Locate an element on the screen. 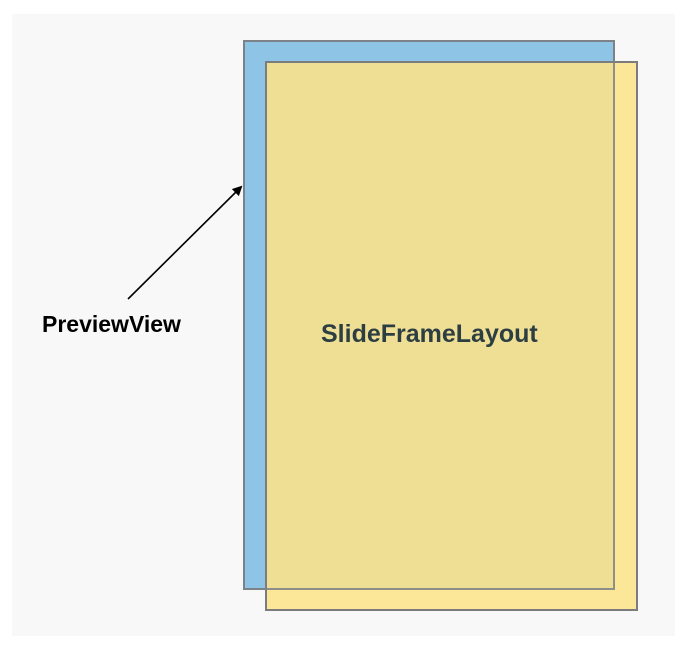 Image resolution: width=686 pixels, height=652 pixels. preview-view-label: PreviewView is located at coordinates (111, 324).